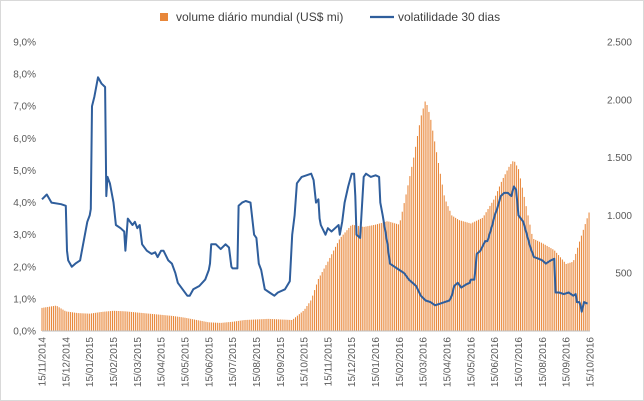 The width and height of the screenshot is (644, 401). I want to click on y-left-tick-label: 9,0%, so click(24, 43).